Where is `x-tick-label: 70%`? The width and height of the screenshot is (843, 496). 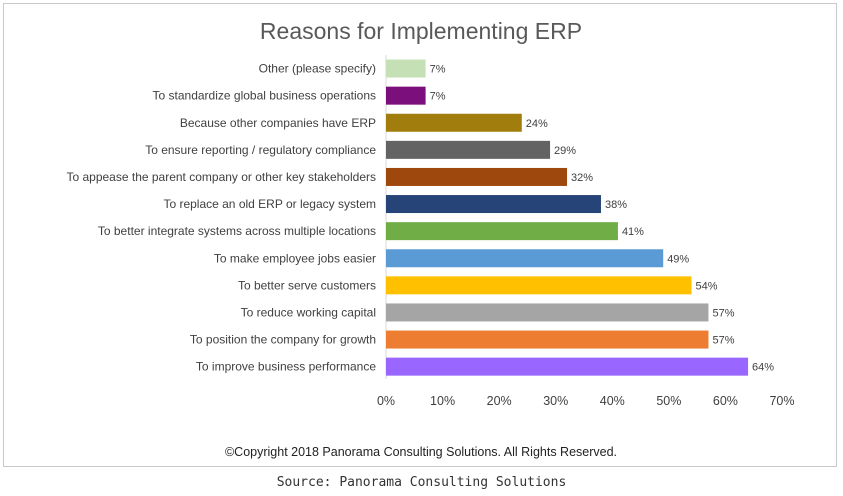
x-tick-label: 70% is located at coordinates (781, 401).